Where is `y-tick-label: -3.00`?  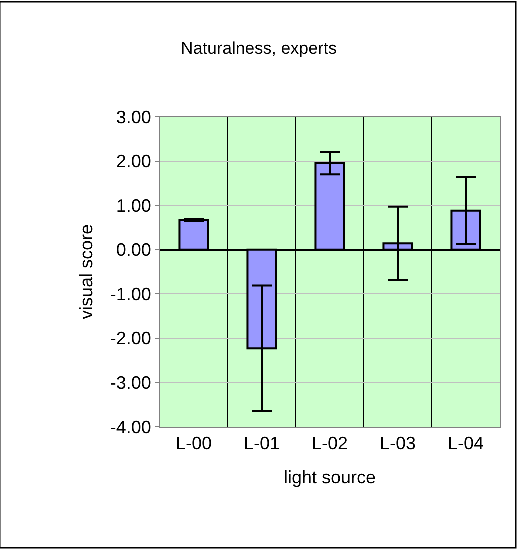 y-tick-label: -3.00 is located at coordinates (131, 383).